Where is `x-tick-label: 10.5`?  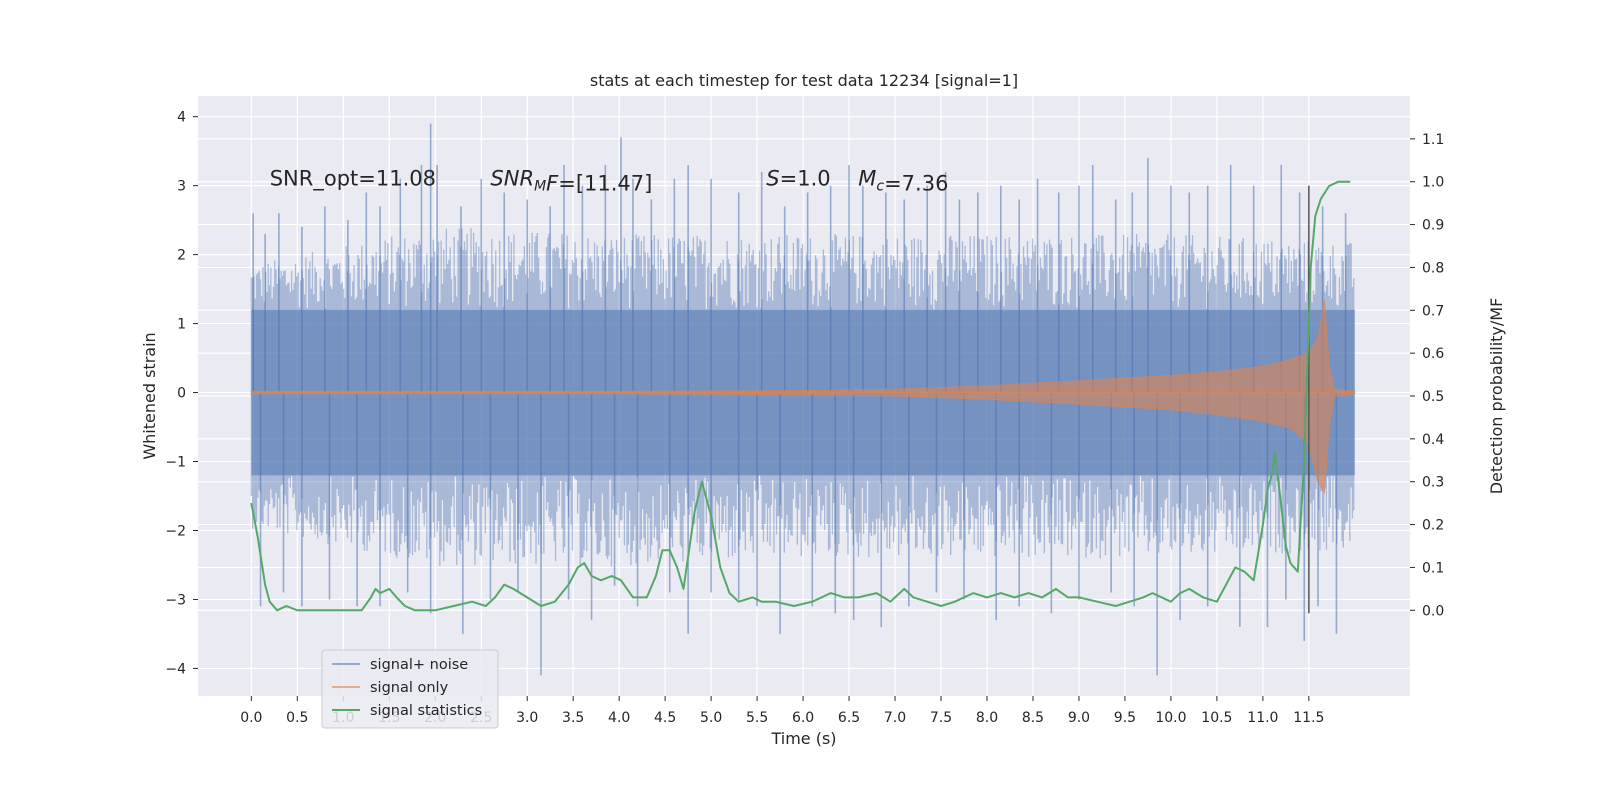 x-tick-label: 10.5 is located at coordinates (1216, 718).